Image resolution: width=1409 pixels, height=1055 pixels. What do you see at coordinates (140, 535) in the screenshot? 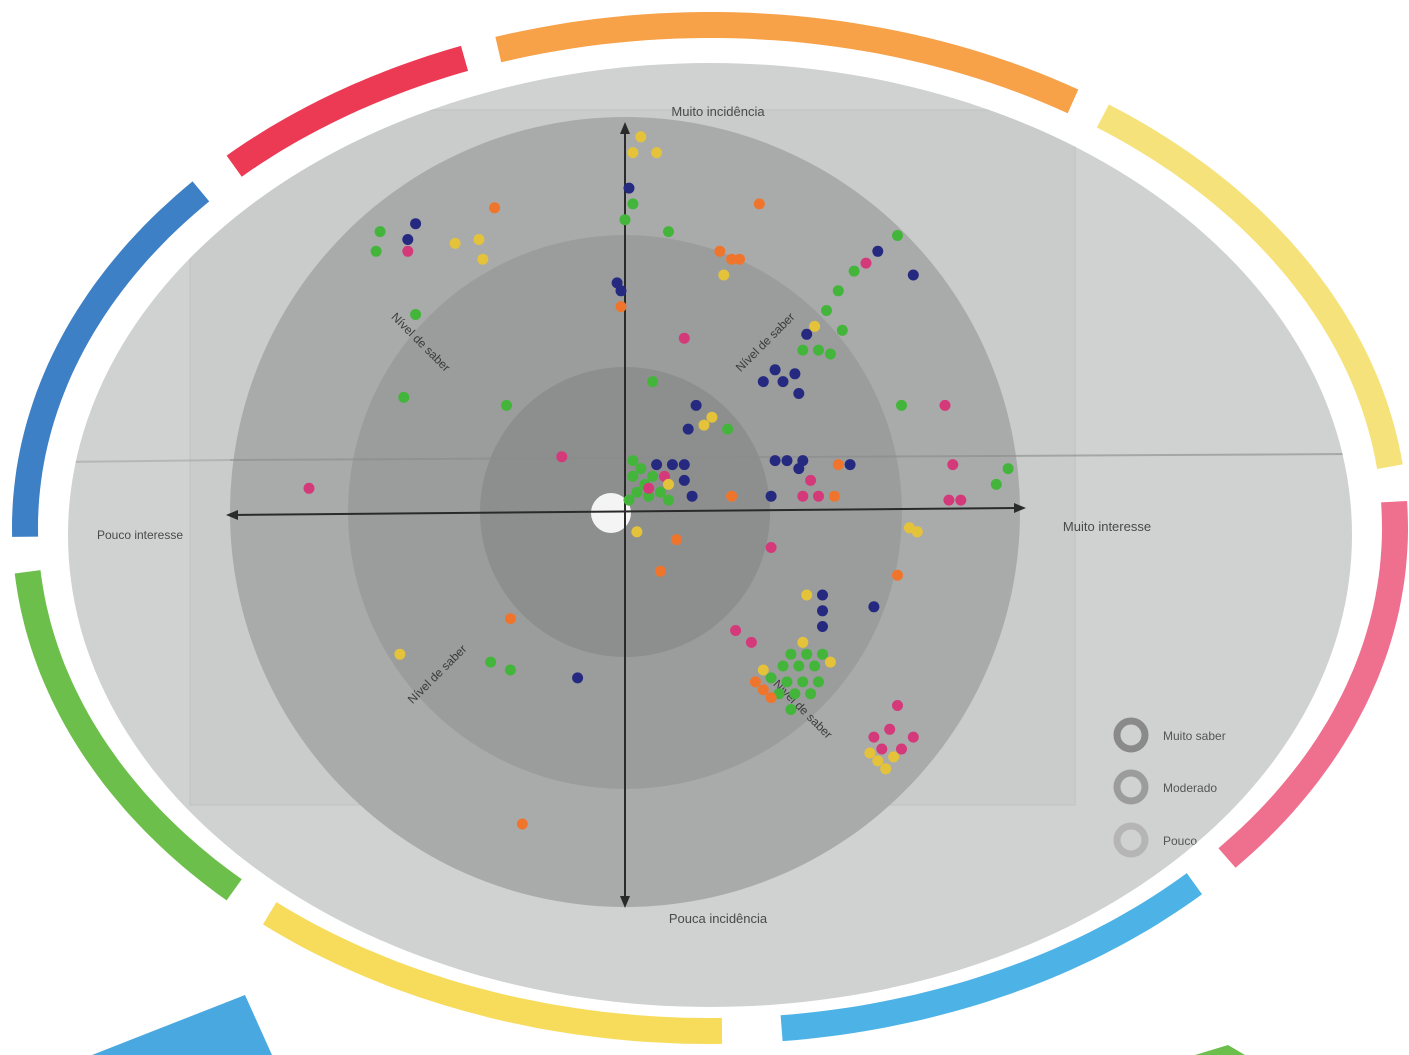
I see `label-left: Pouco interesse` at bounding box center [140, 535].